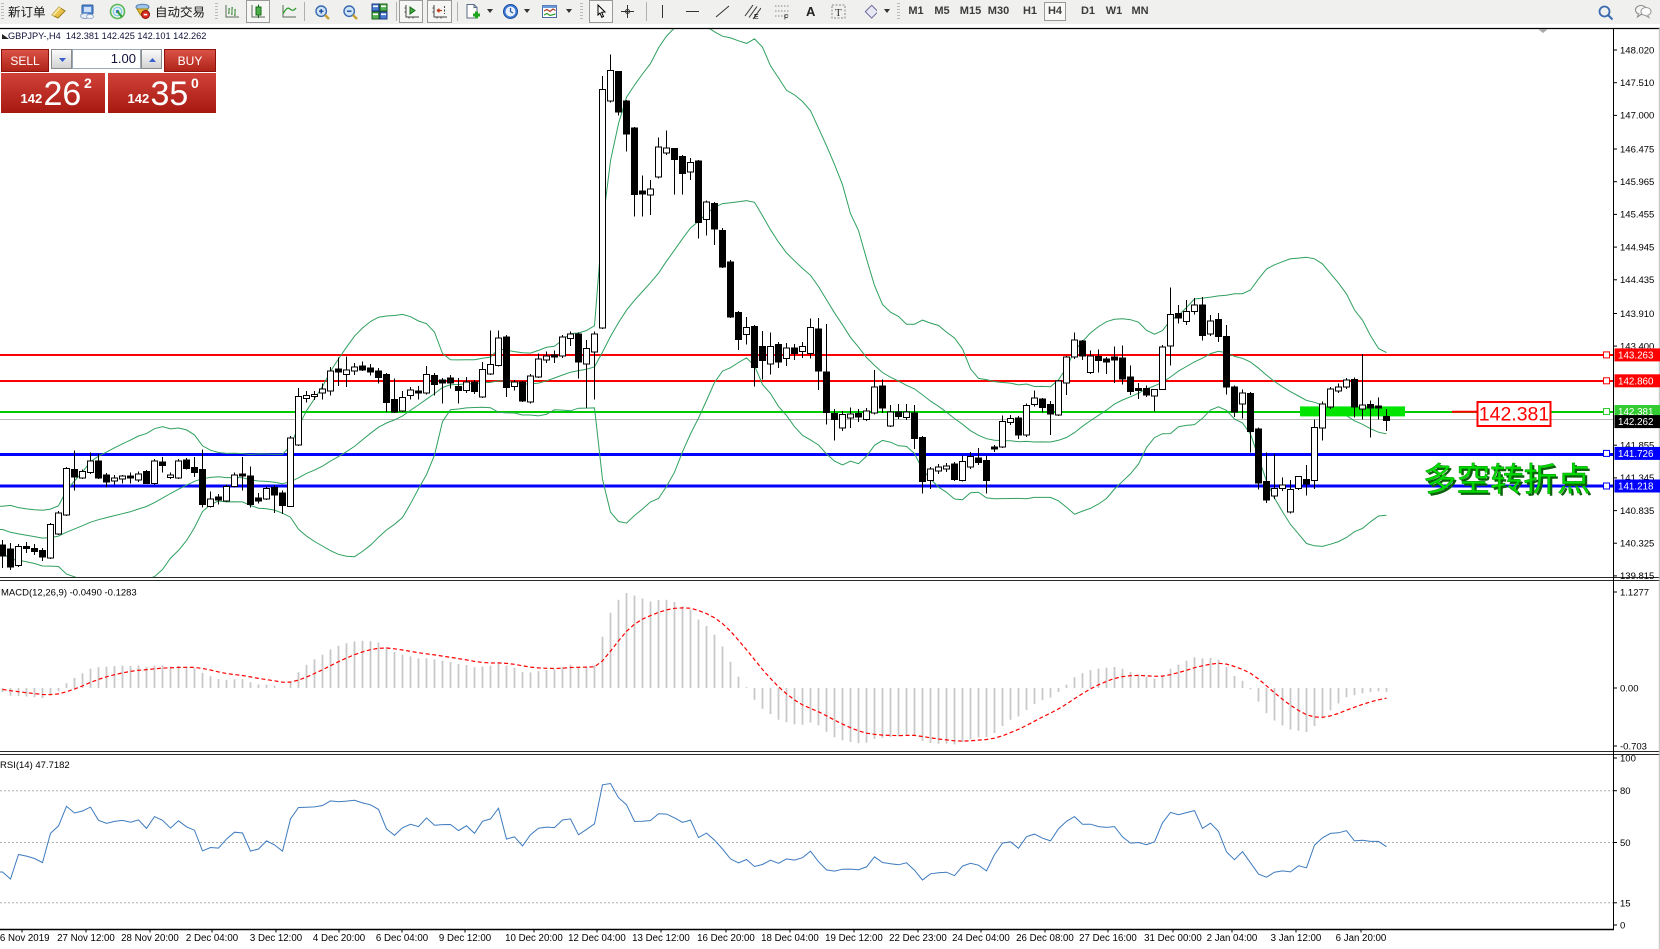 The image size is (1660, 949). I want to click on svg-text: 22 Dec 23:00, so click(918, 938).